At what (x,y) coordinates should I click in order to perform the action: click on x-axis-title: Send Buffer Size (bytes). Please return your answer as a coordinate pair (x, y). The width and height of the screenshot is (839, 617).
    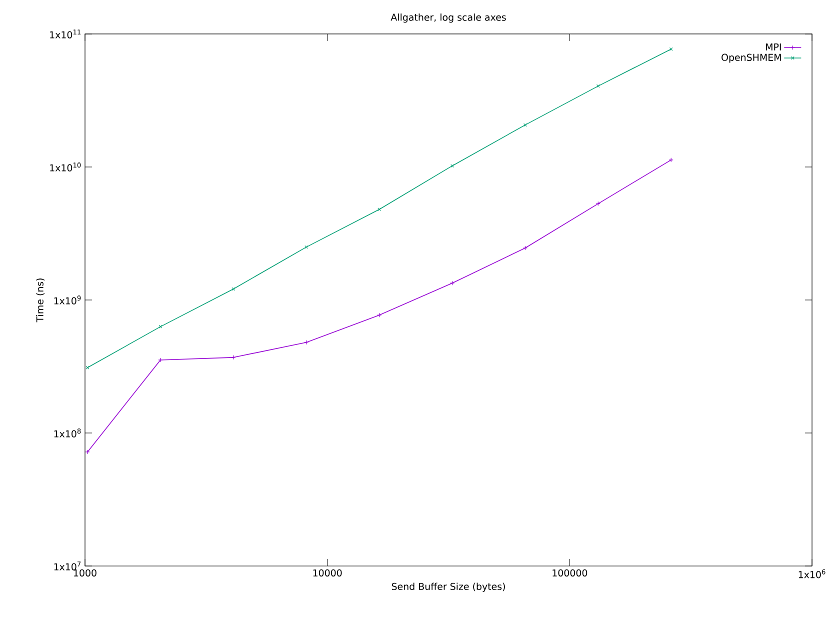
    Looking at the image, I should click on (448, 587).